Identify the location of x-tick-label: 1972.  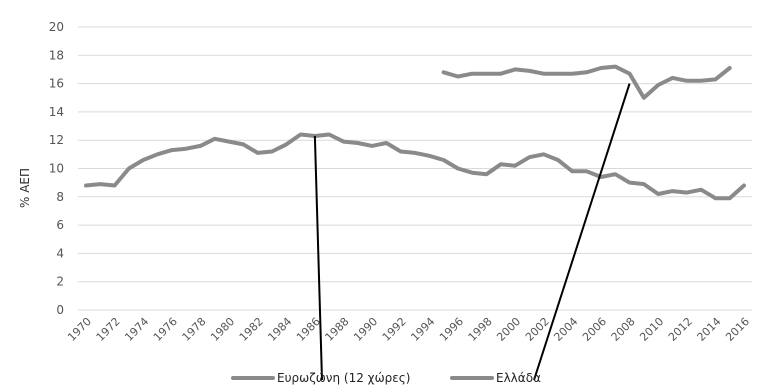
(108, 329).